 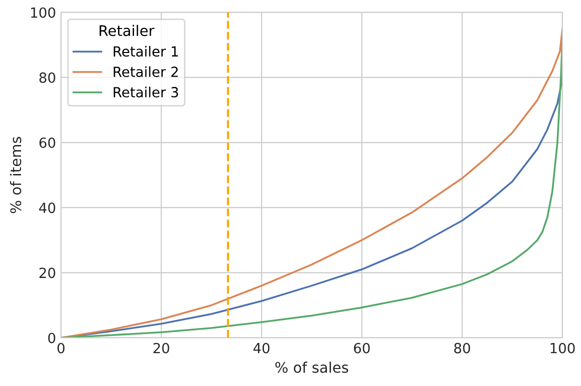 I want to click on x-tick-label: 60, so click(x=362, y=348).